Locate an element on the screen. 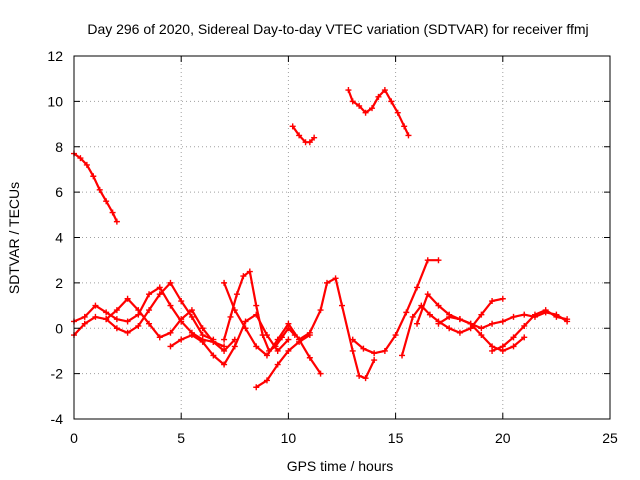 This screenshot has height=480, width=640. y-tick-label: 6 is located at coordinates (59, 192).